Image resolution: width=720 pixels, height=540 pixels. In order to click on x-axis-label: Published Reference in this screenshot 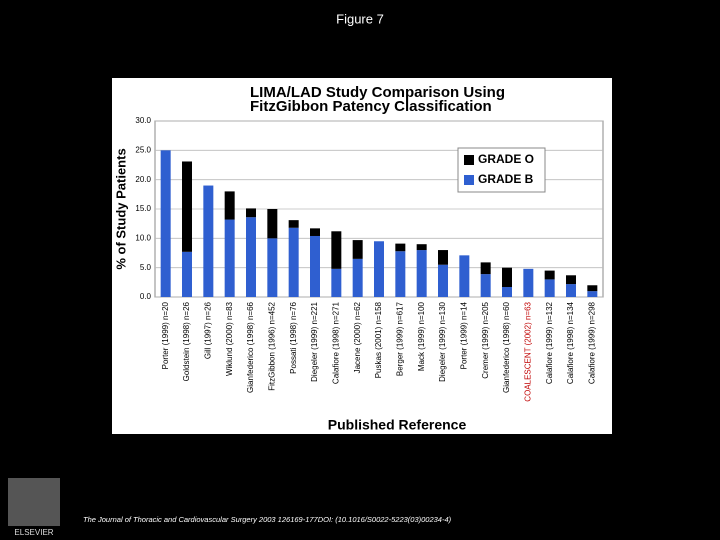, I will do `click(397, 425)`.